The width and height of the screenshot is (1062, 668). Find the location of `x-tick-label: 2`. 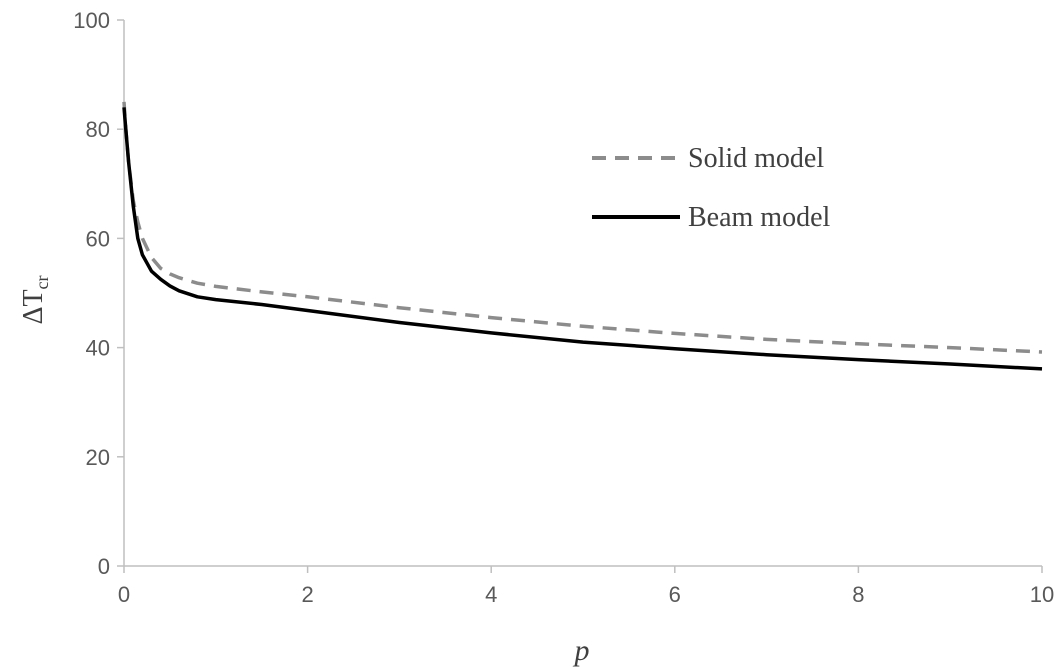

x-tick-label: 2 is located at coordinates (307, 594).